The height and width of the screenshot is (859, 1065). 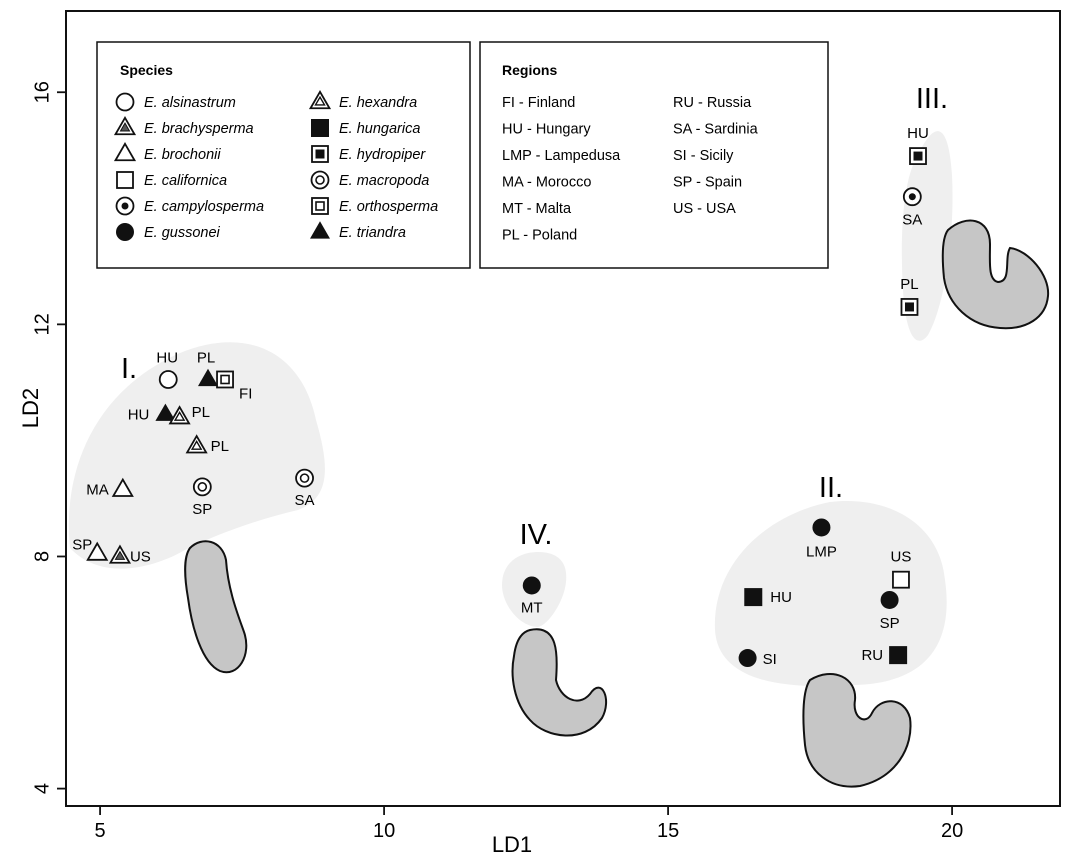 I want to click on legend-region-item: US - USA, so click(x=704, y=209).